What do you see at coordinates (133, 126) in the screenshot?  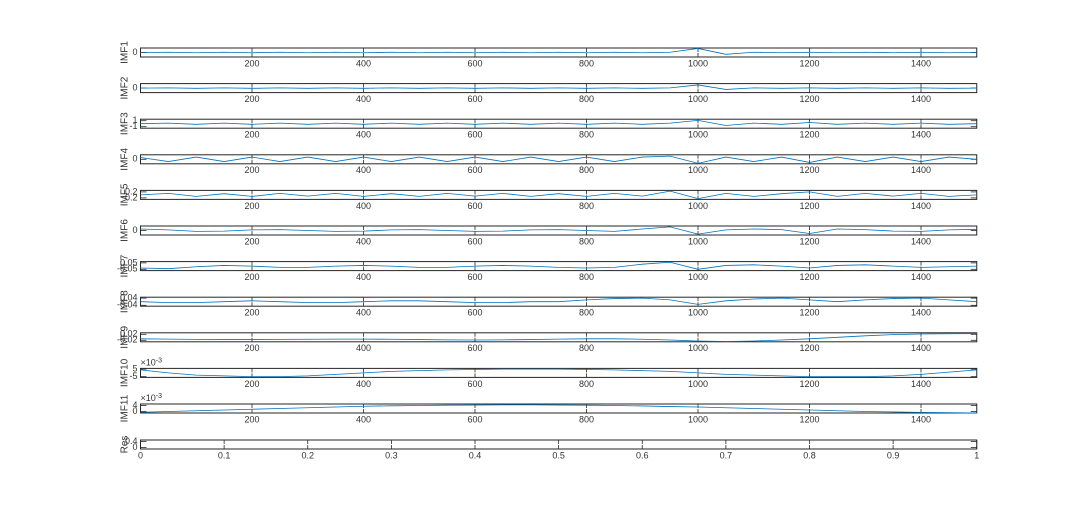 I see `y-tick-label: -1` at bounding box center [133, 126].